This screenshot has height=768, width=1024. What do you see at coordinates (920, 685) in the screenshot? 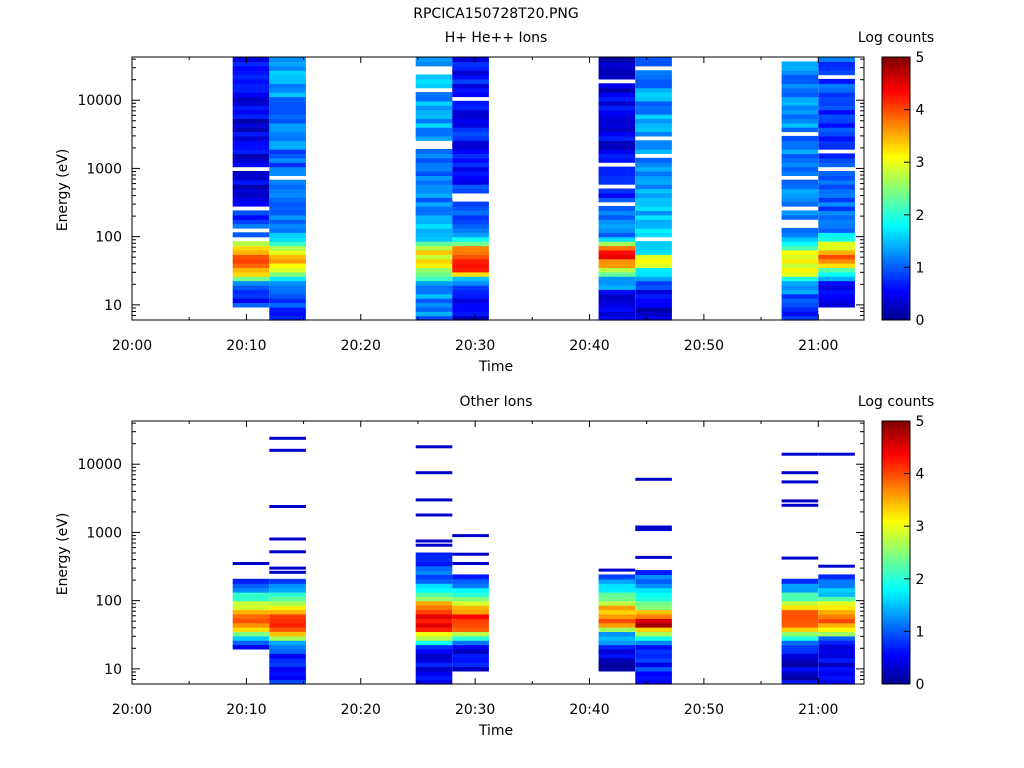
I see `colorbar-tick-label: 0` at bounding box center [920, 685].